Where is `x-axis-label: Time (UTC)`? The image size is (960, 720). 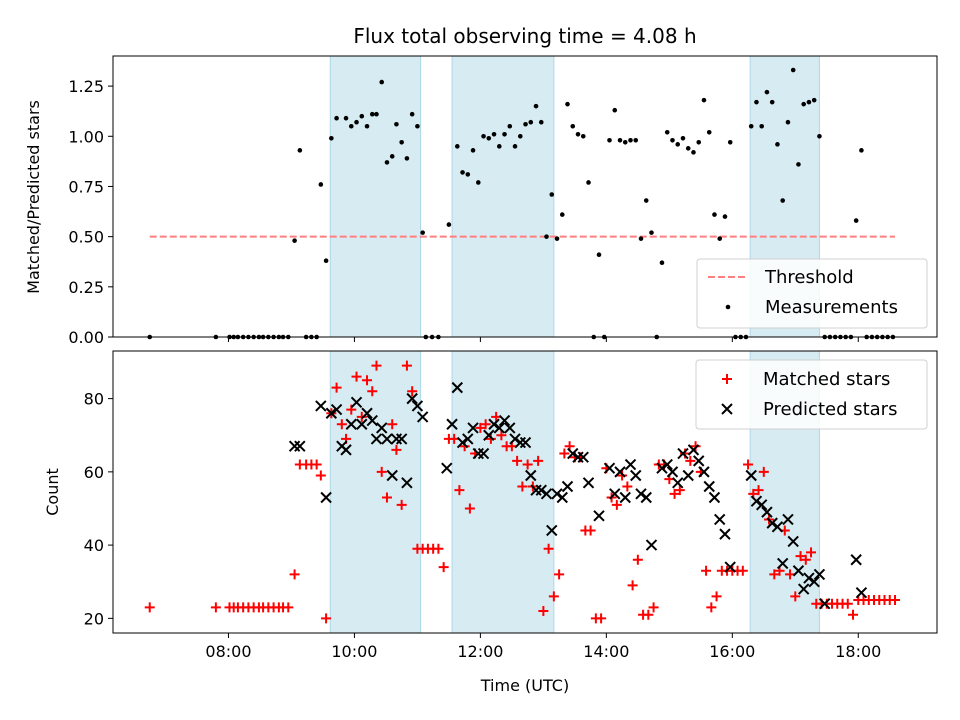
x-axis-label: Time (UTC) is located at coordinates (524, 685).